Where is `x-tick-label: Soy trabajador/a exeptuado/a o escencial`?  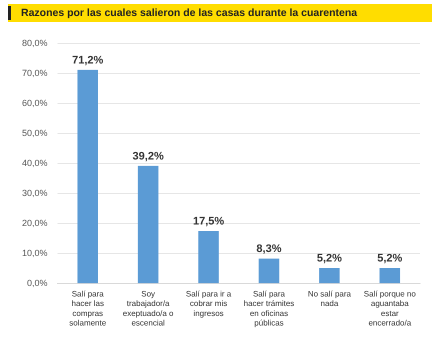 x-tick-label: Soy trabajador/a exeptuado/a o escencial is located at coordinates (148, 309).